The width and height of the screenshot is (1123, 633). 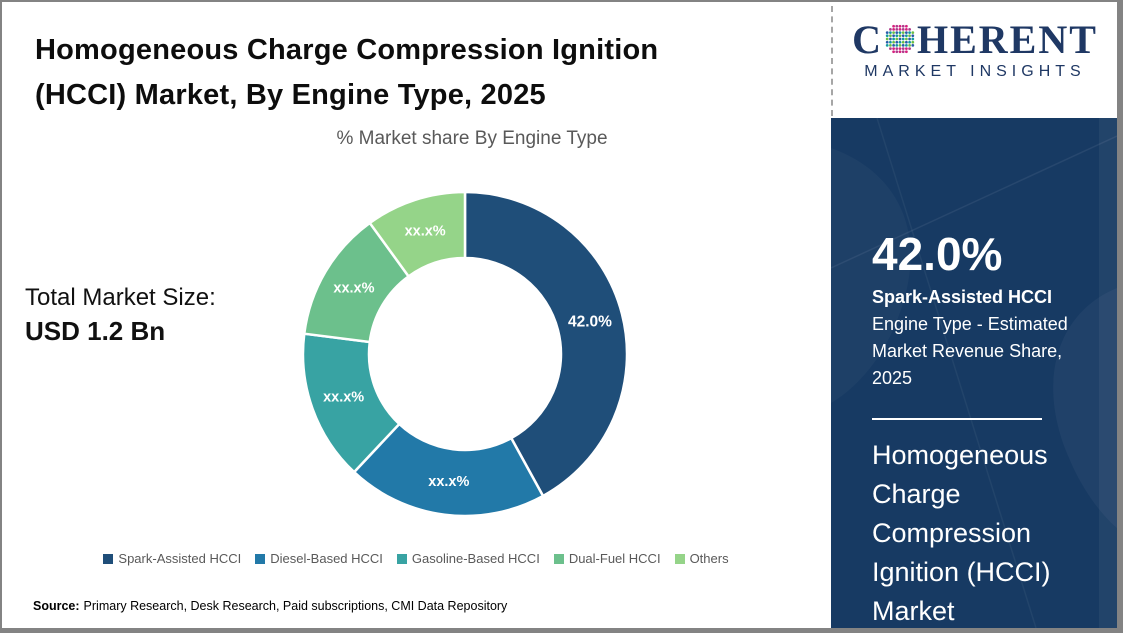 I want to click on logo-letters-rest: HERENT, so click(x=1007, y=39).